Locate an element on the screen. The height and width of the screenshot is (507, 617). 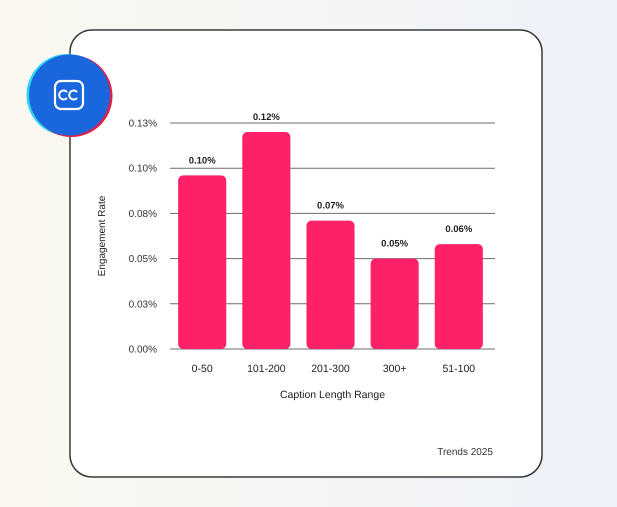
data-label: 0.05% is located at coordinates (395, 244).